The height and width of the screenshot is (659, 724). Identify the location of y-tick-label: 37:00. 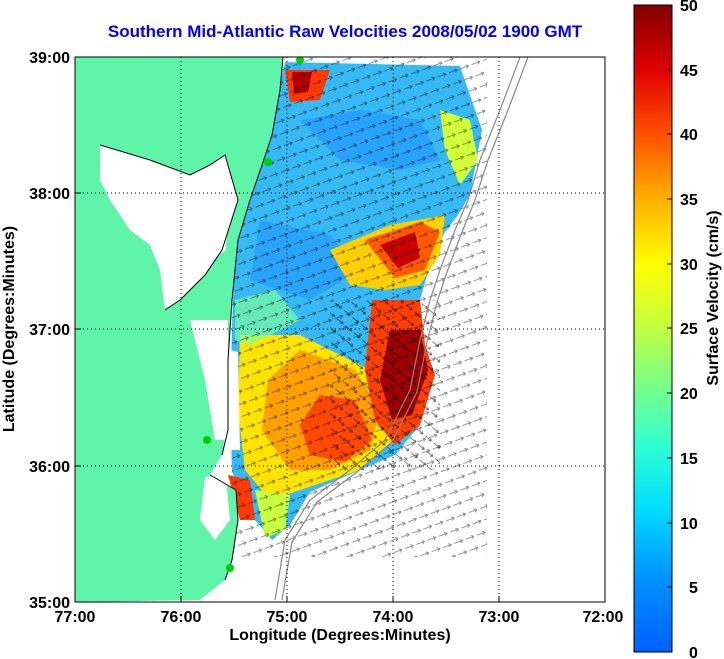
(49, 330).